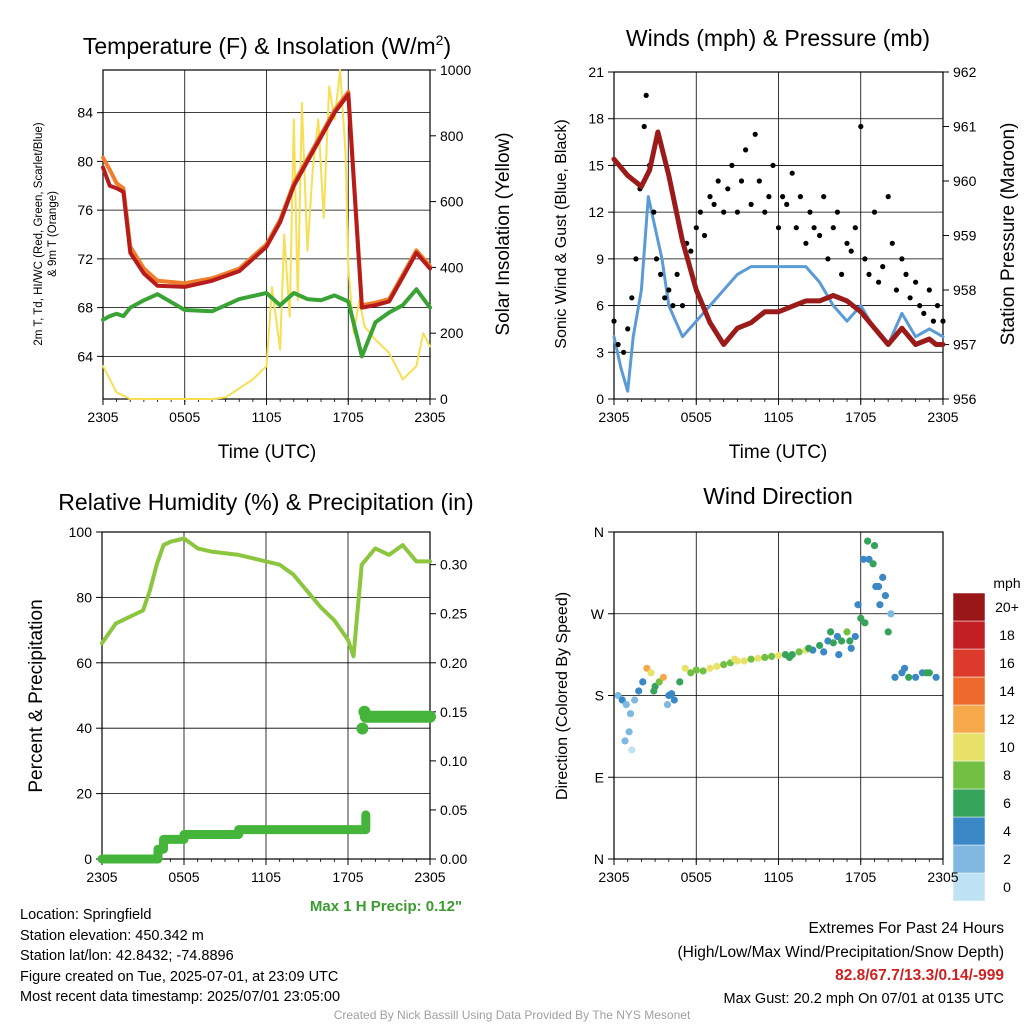 The width and height of the screenshot is (1024, 1024). Describe the element at coordinates (86, 915) in the screenshot. I see `location-text: Location: Springfield` at that location.